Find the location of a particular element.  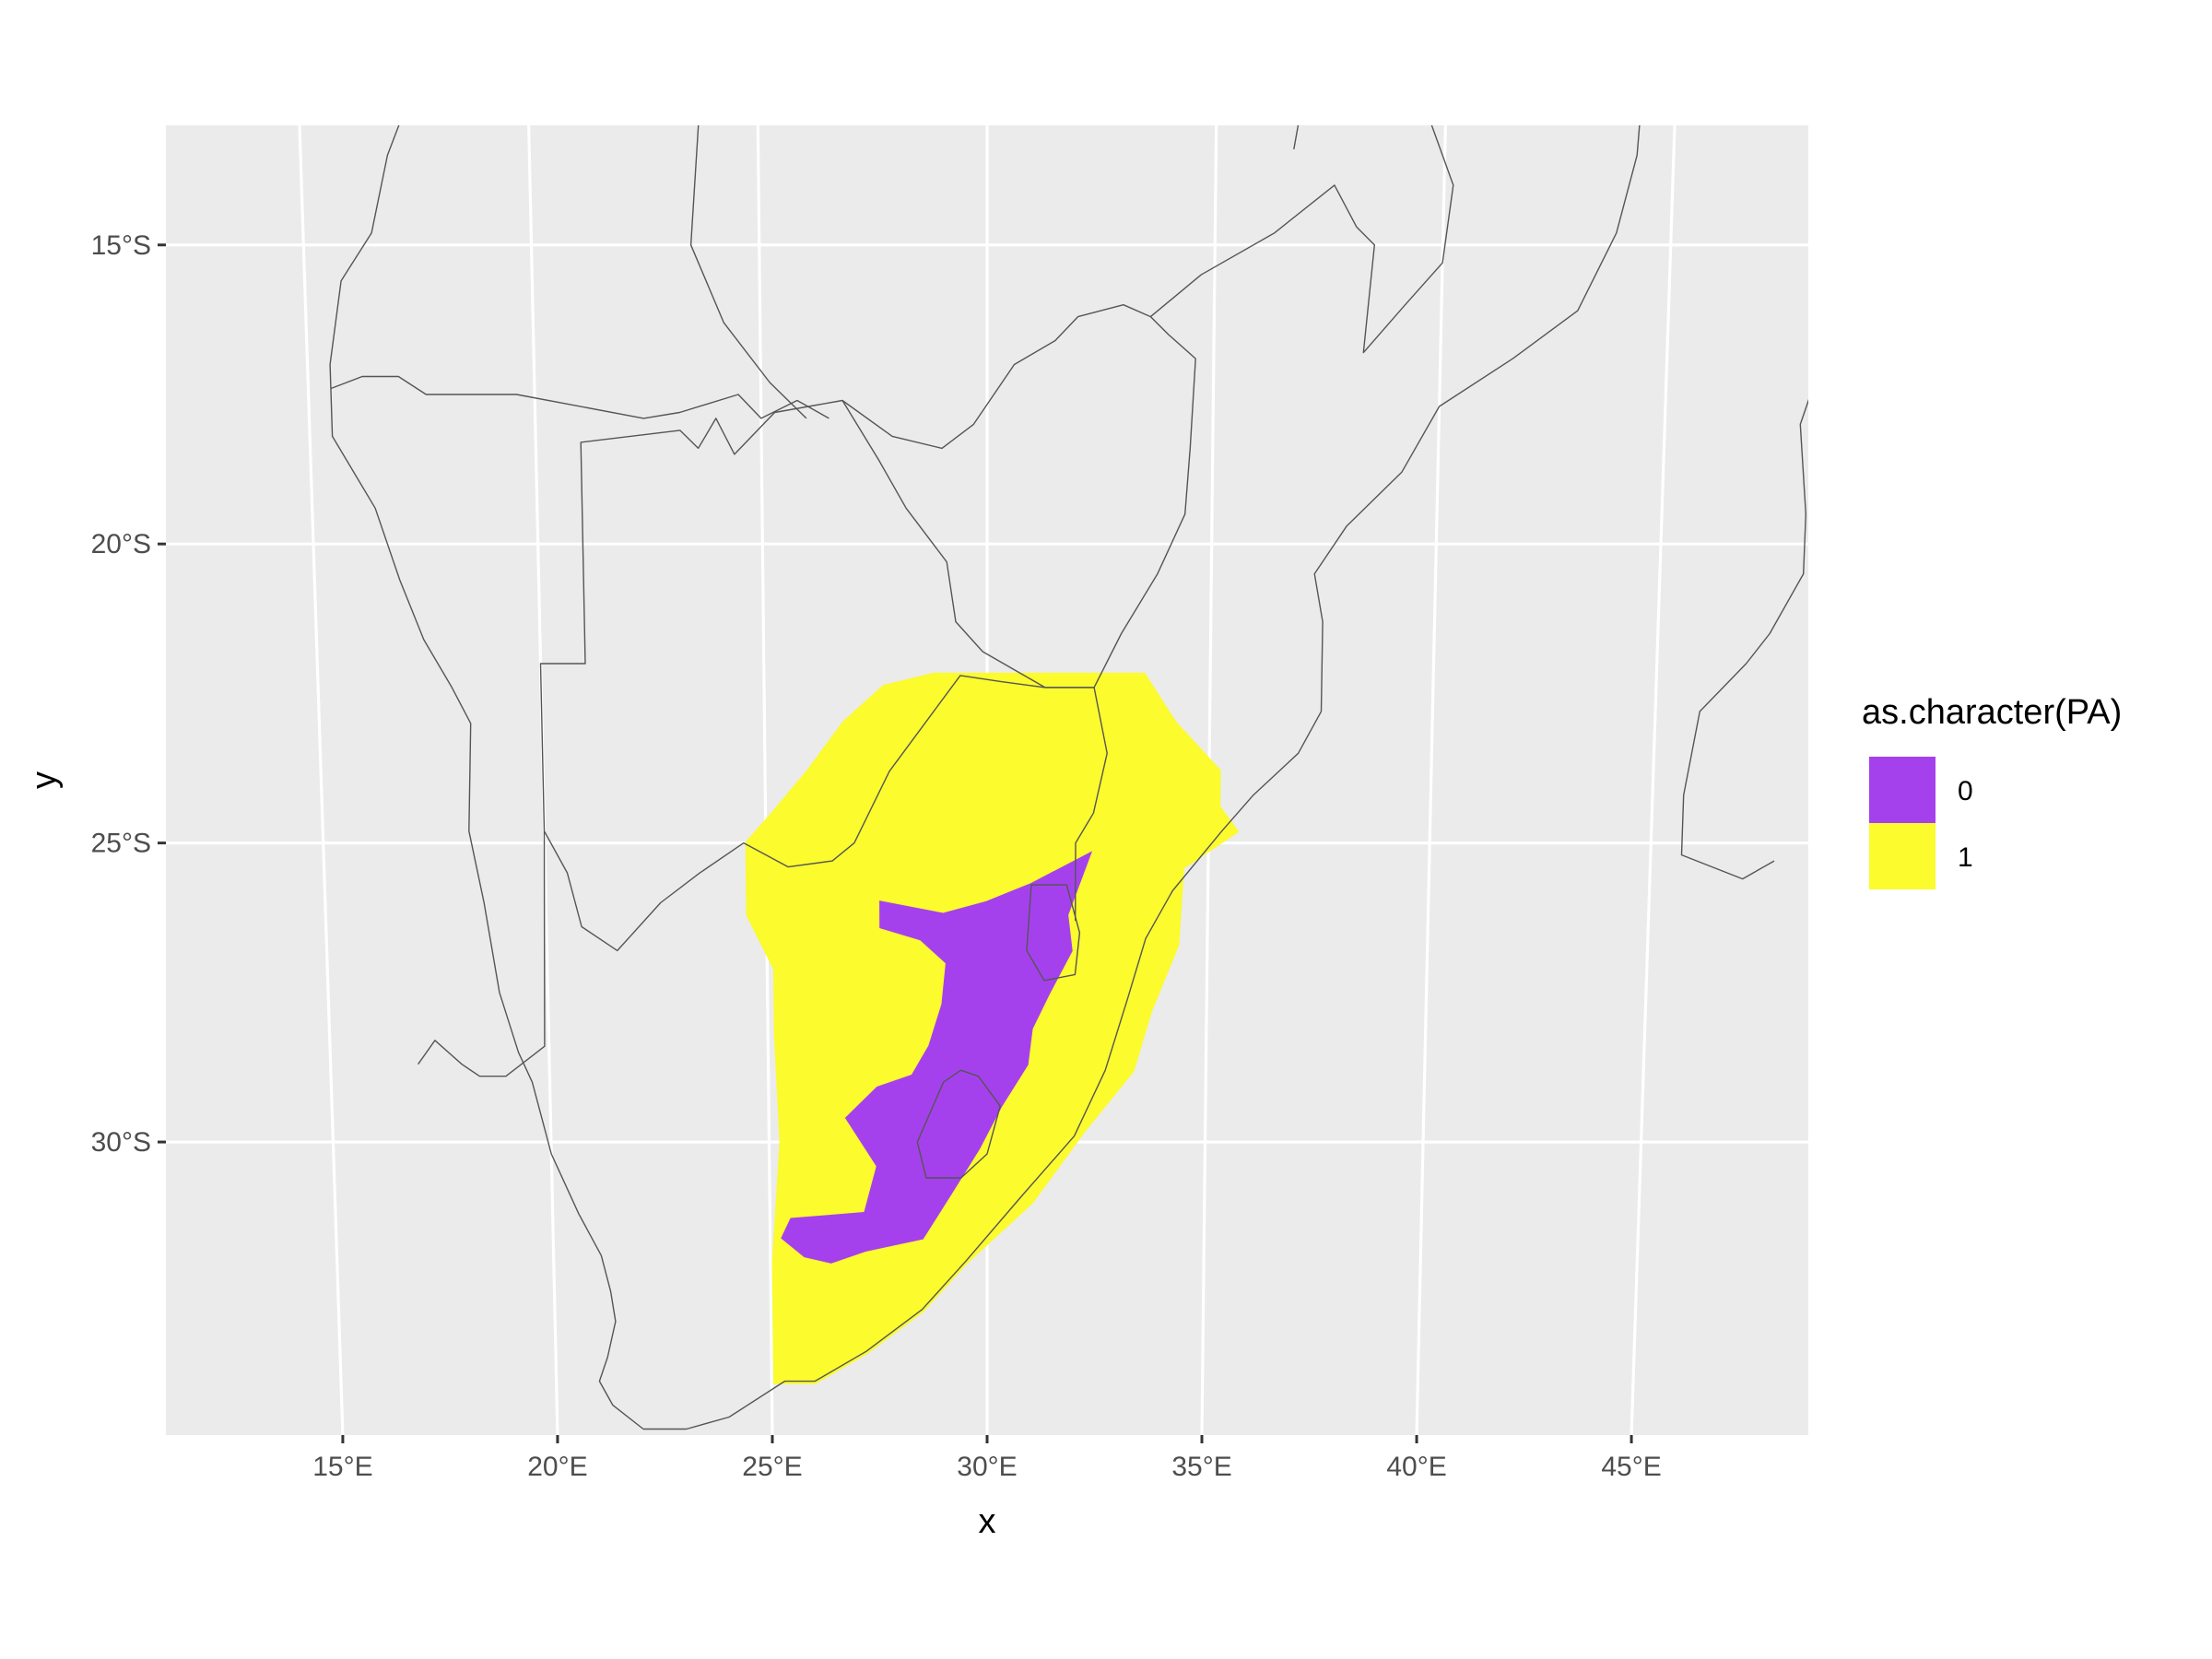

legend-title: as.character(PA) is located at coordinates (1992, 712).